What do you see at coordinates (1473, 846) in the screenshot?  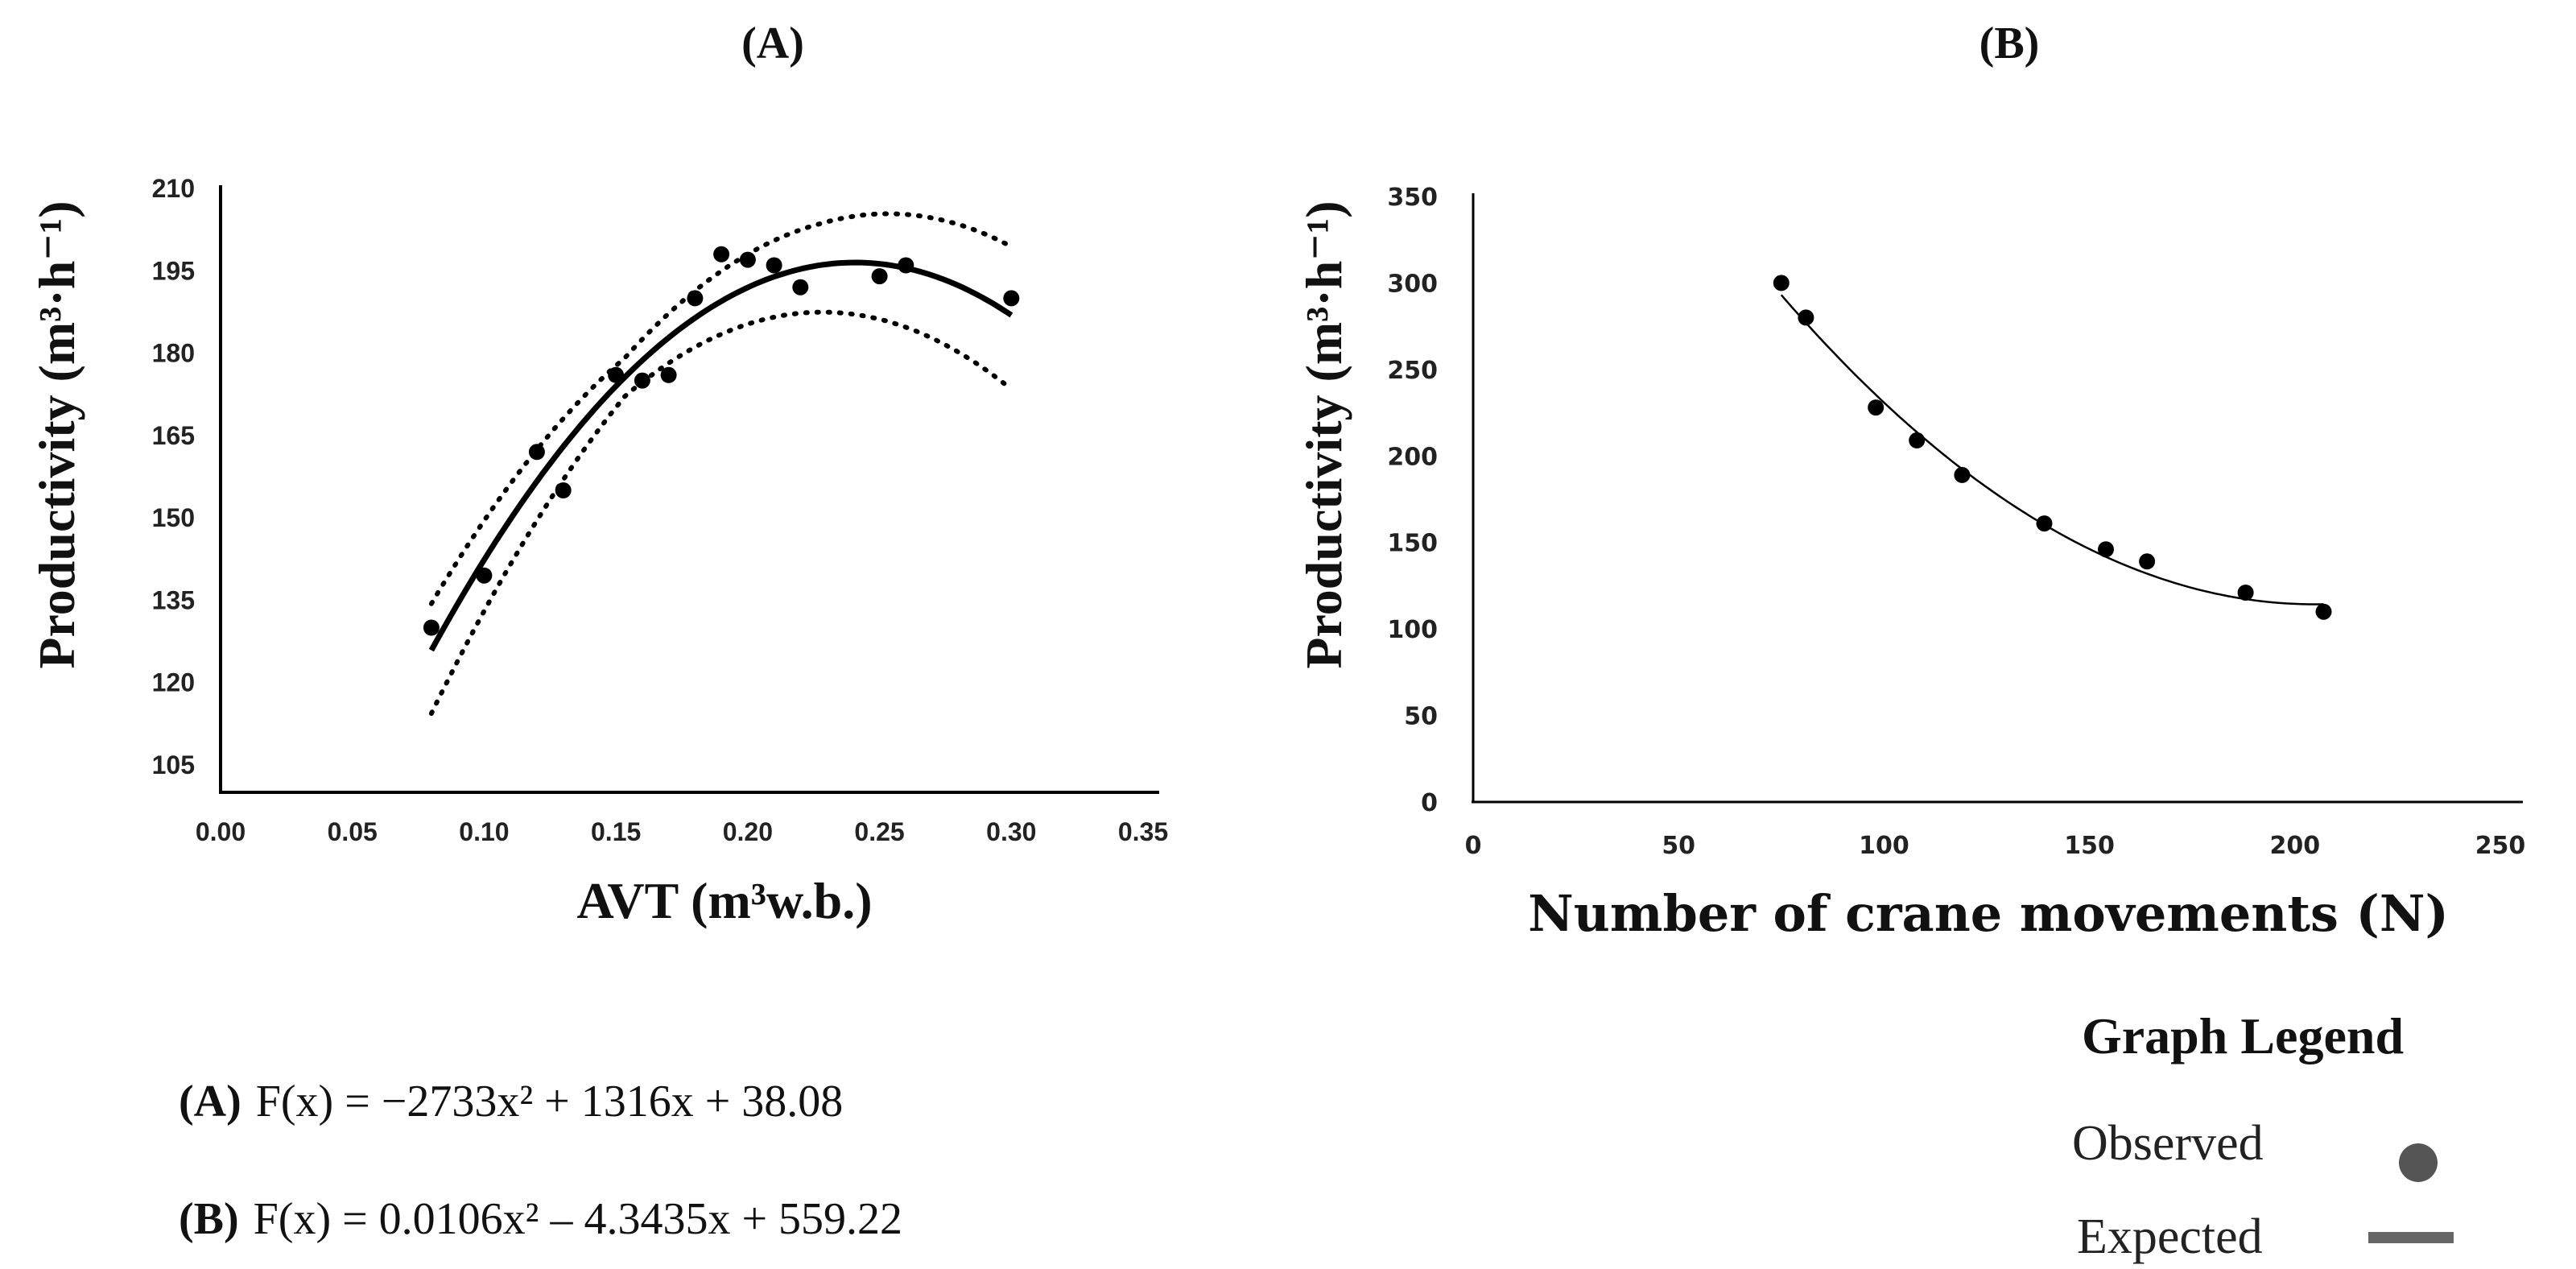 I see `chart-b-x-tick-label: 0` at bounding box center [1473, 846].